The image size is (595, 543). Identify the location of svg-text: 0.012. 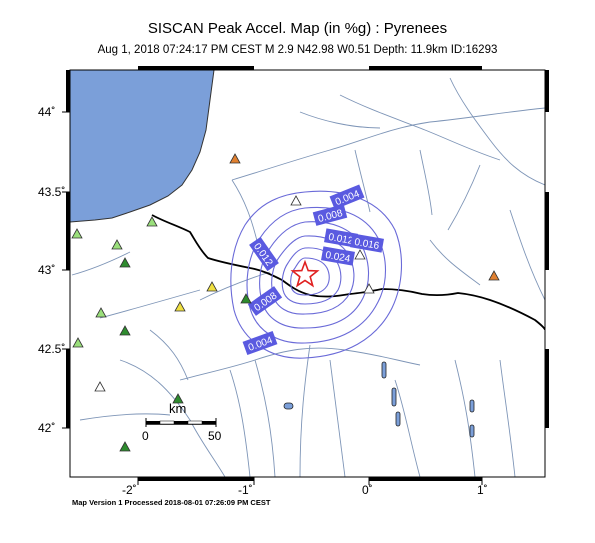
(340, 239).